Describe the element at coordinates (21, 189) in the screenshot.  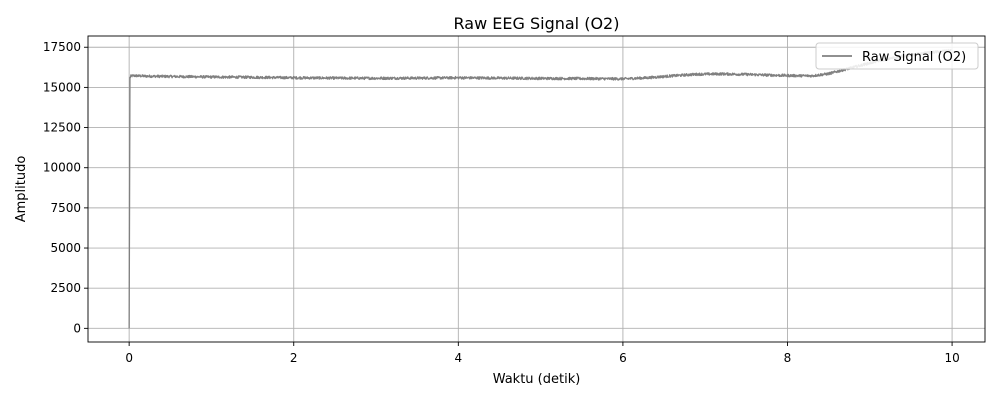
I see `y-axis-label: Amplitudo` at that location.